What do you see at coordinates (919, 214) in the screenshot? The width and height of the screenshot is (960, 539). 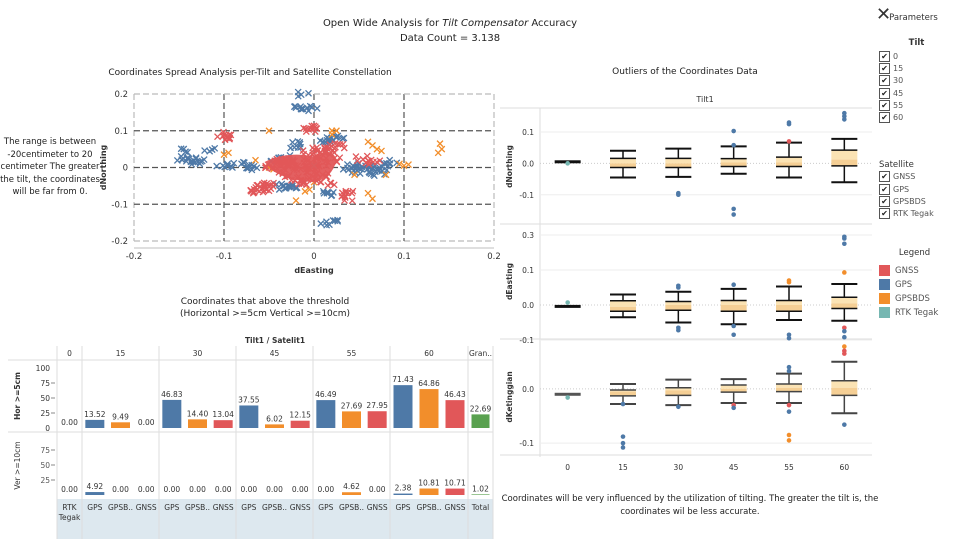 I see `satellite-option: ✔ RTK Tegak` at bounding box center [919, 214].